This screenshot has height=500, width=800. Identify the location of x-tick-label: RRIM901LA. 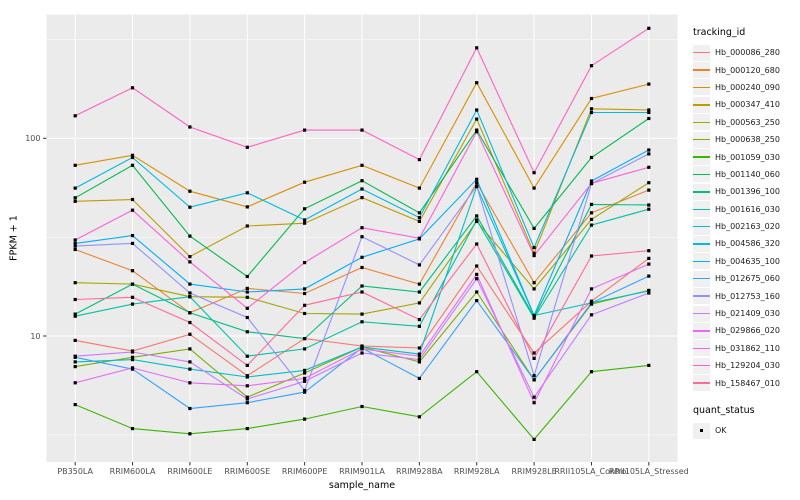
(362, 471).